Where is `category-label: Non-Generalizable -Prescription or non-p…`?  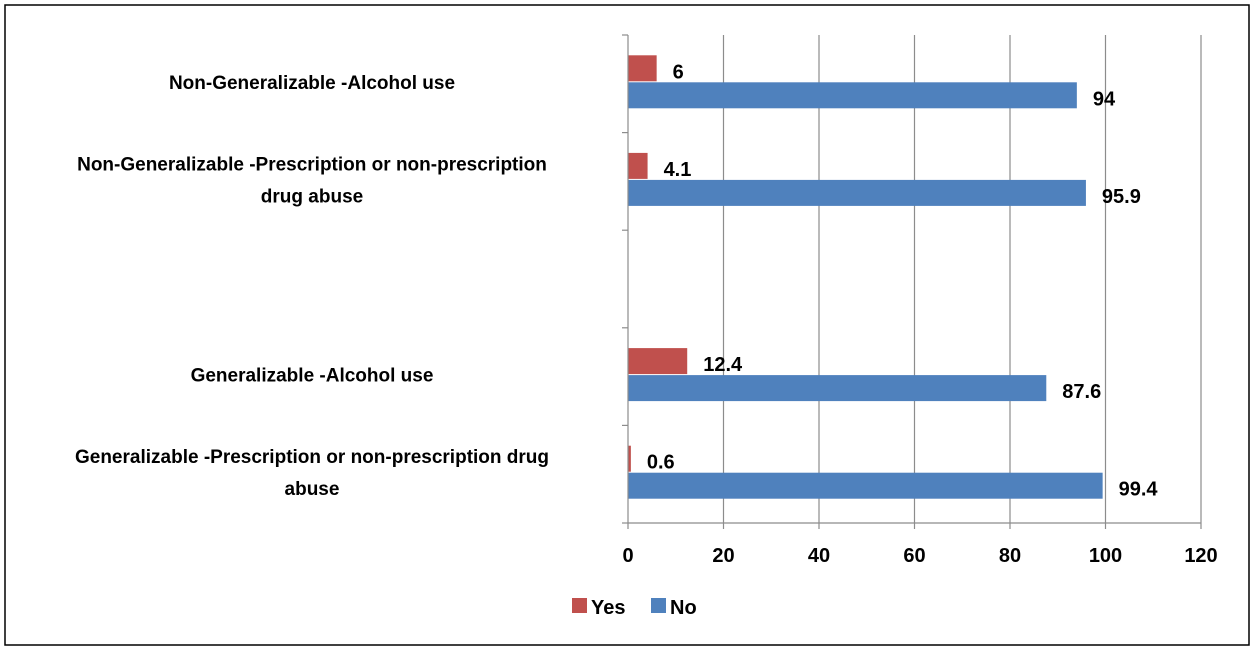 category-label: Non-Generalizable -Prescription or non-p… is located at coordinates (312, 164).